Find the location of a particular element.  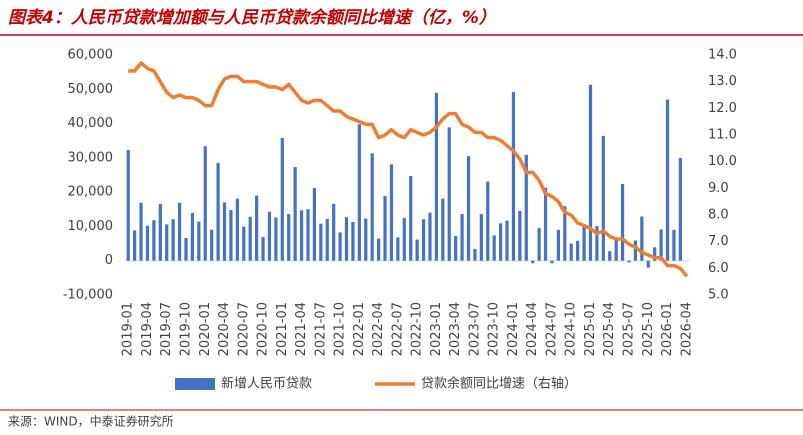

x-tick-label: 2024-04 is located at coordinates (532, 329).